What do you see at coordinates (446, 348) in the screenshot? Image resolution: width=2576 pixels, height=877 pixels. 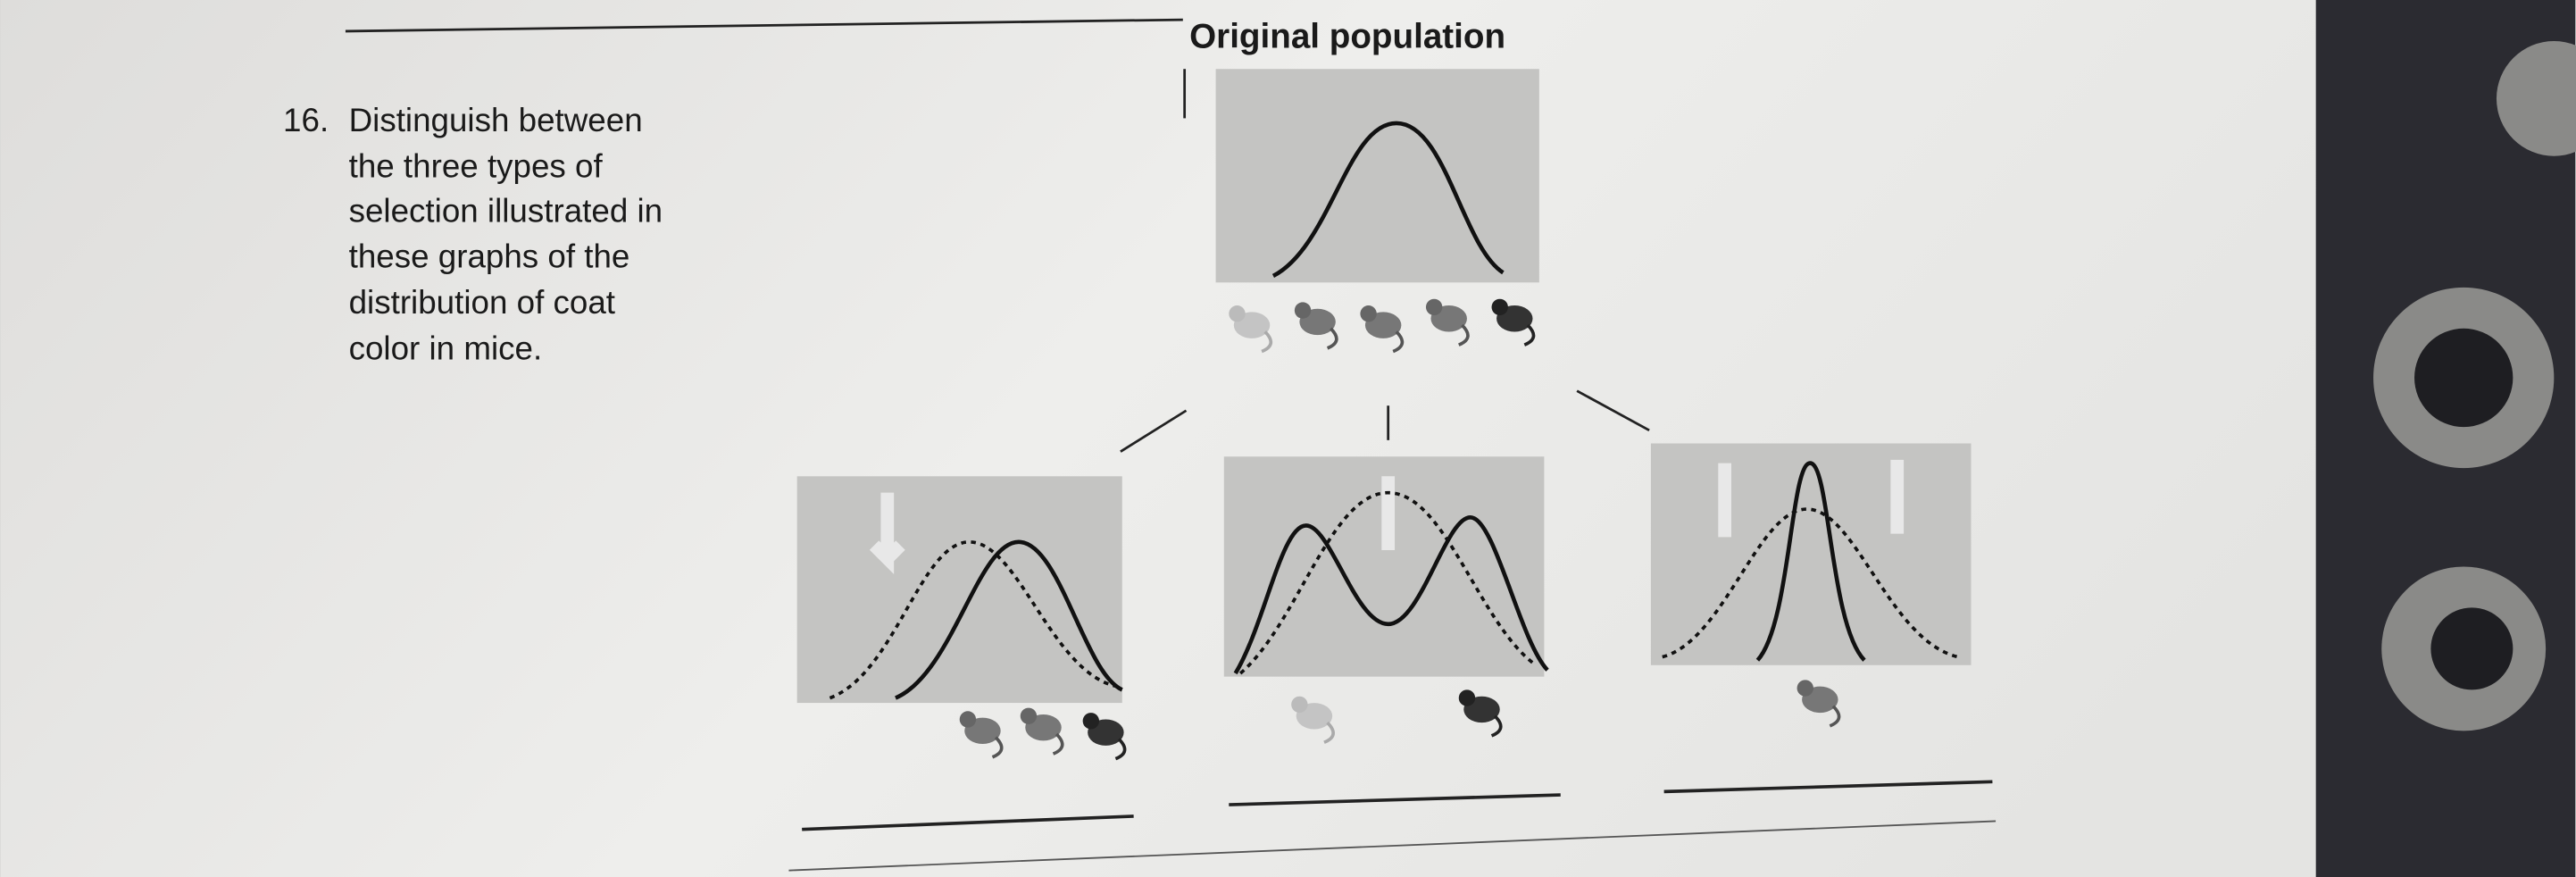 I see `question-line: color in mice.` at bounding box center [446, 348].